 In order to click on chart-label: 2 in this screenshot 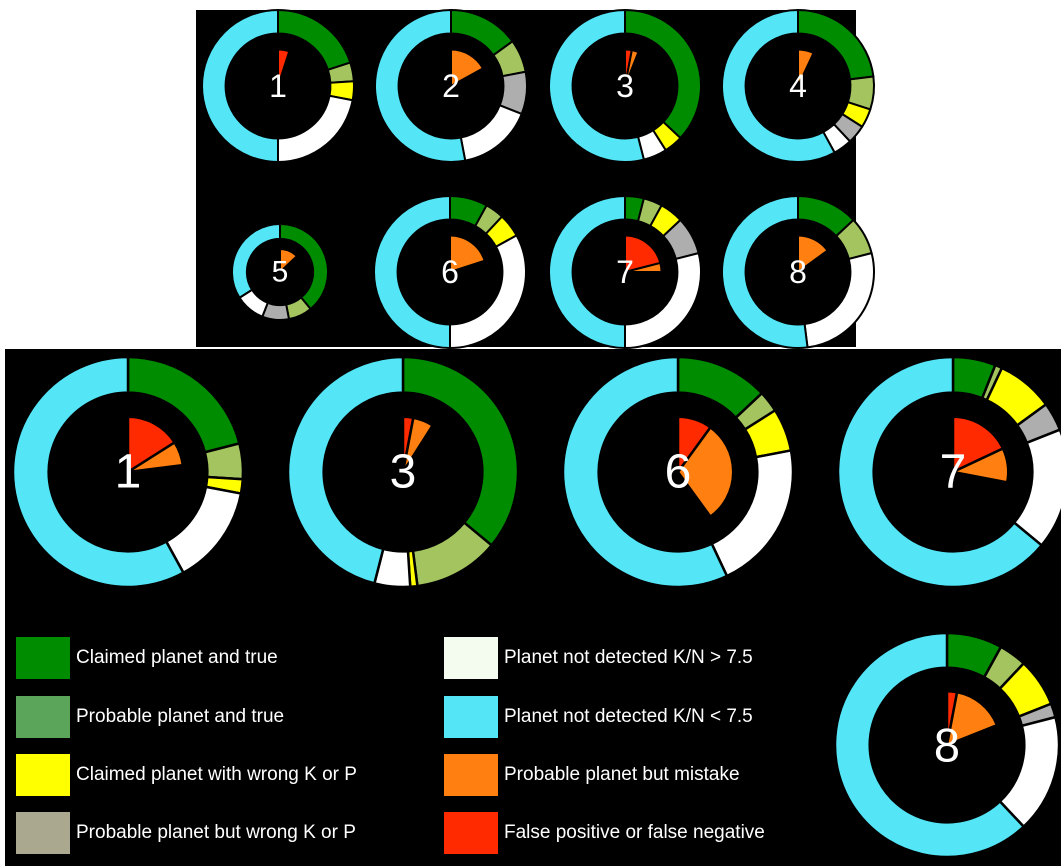, I will do `click(451, 86)`.